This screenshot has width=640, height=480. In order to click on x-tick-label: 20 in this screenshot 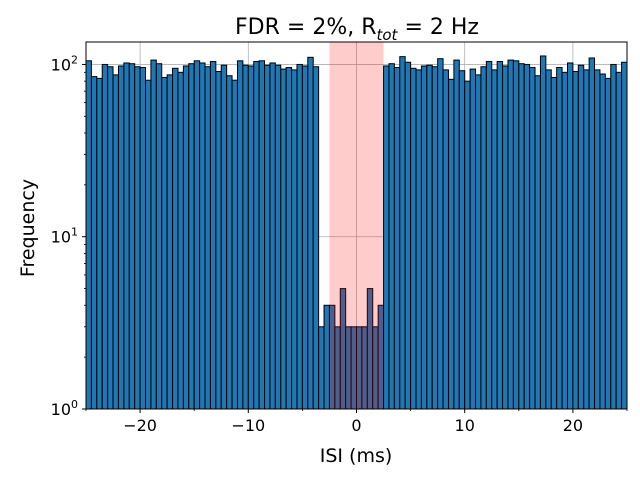, I will do `click(573, 425)`.